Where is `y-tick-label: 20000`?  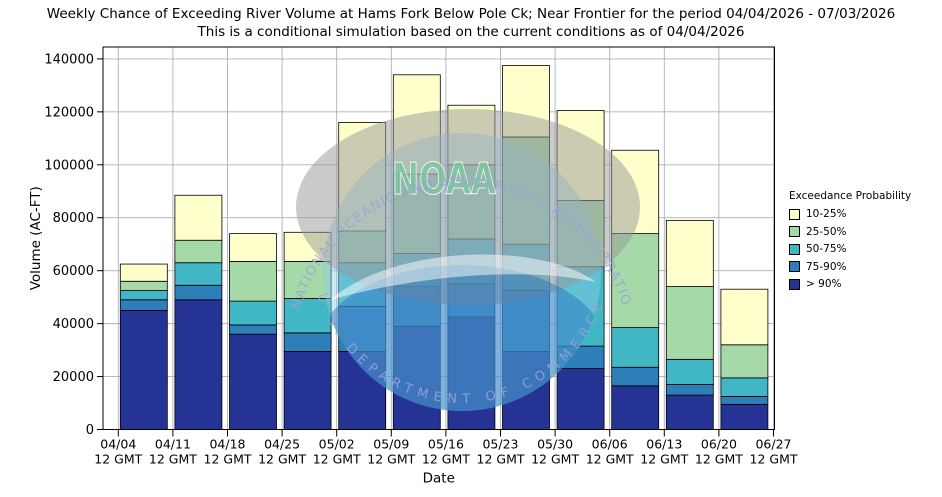
y-tick-label: 20000 is located at coordinates (73, 377).